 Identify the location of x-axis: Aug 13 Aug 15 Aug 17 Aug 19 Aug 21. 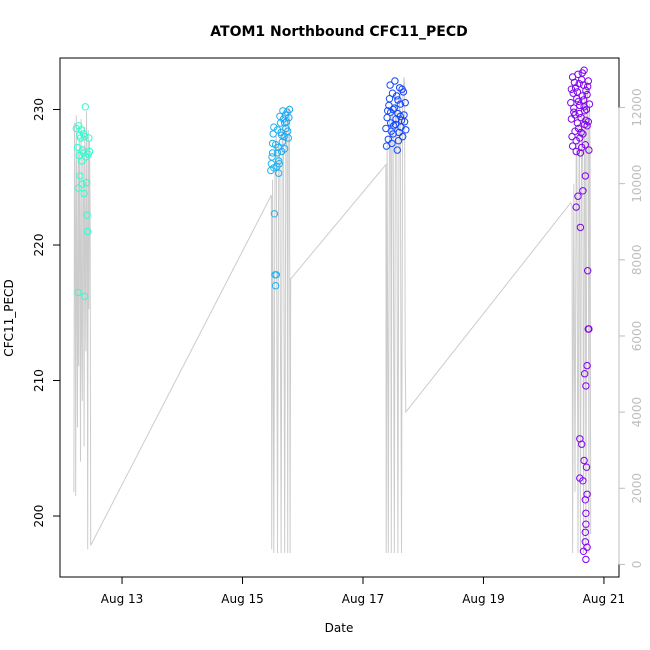
(363, 591).